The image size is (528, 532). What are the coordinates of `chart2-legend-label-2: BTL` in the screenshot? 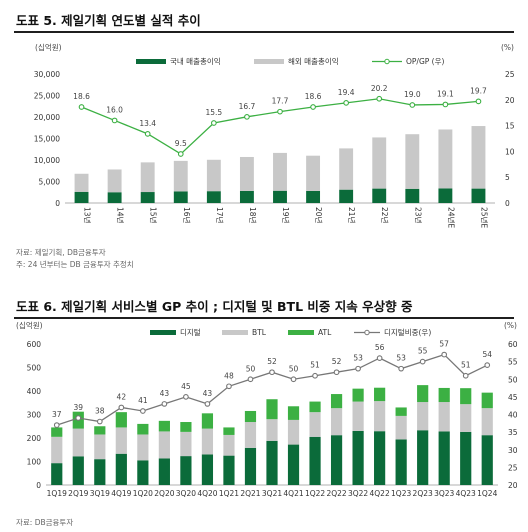 It's located at (259, 332).